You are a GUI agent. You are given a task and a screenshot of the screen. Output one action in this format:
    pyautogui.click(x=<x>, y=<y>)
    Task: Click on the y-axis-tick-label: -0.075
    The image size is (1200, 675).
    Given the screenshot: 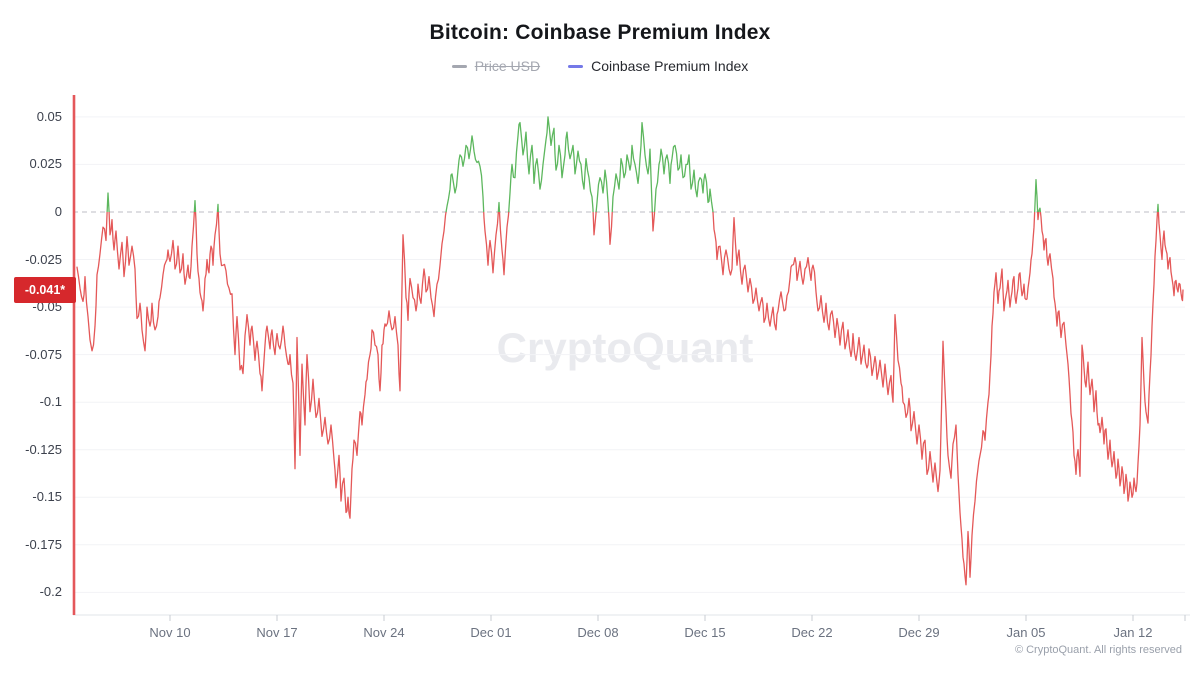 What is the action you would take?
    pyautogui.click(x=43, y=354)
    